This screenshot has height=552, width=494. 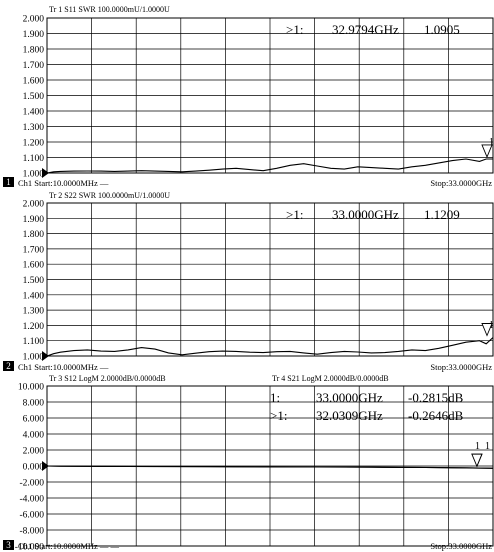 I want to click on y-tick-label: -4.000, so click(x=31, y=500).